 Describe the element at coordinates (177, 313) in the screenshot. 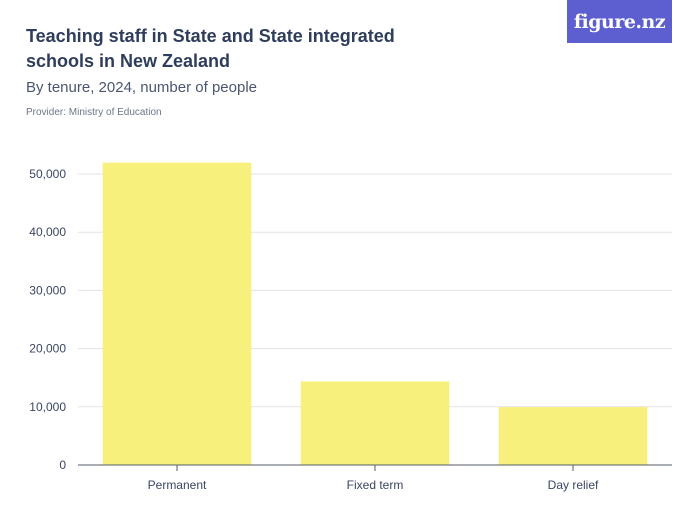

I see `bar-permanent` at that location.